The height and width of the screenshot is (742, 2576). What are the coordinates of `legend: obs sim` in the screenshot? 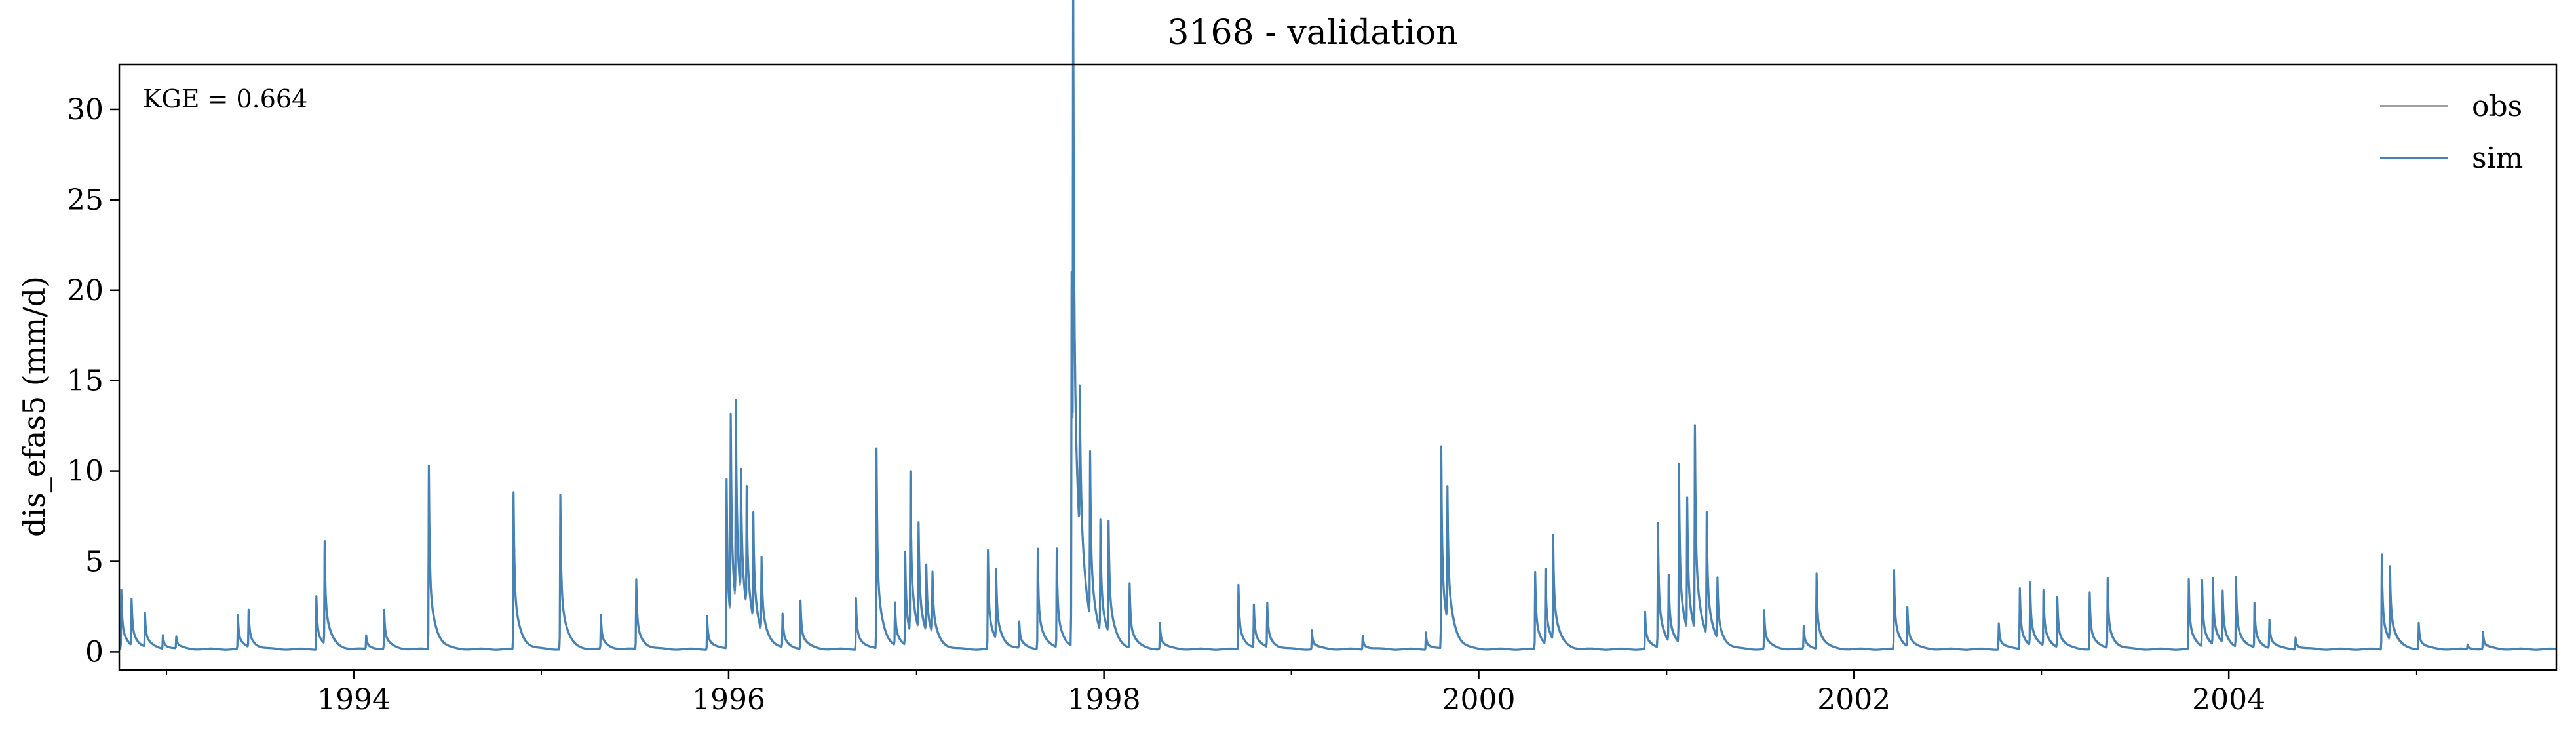 It's located at (2451, 132).